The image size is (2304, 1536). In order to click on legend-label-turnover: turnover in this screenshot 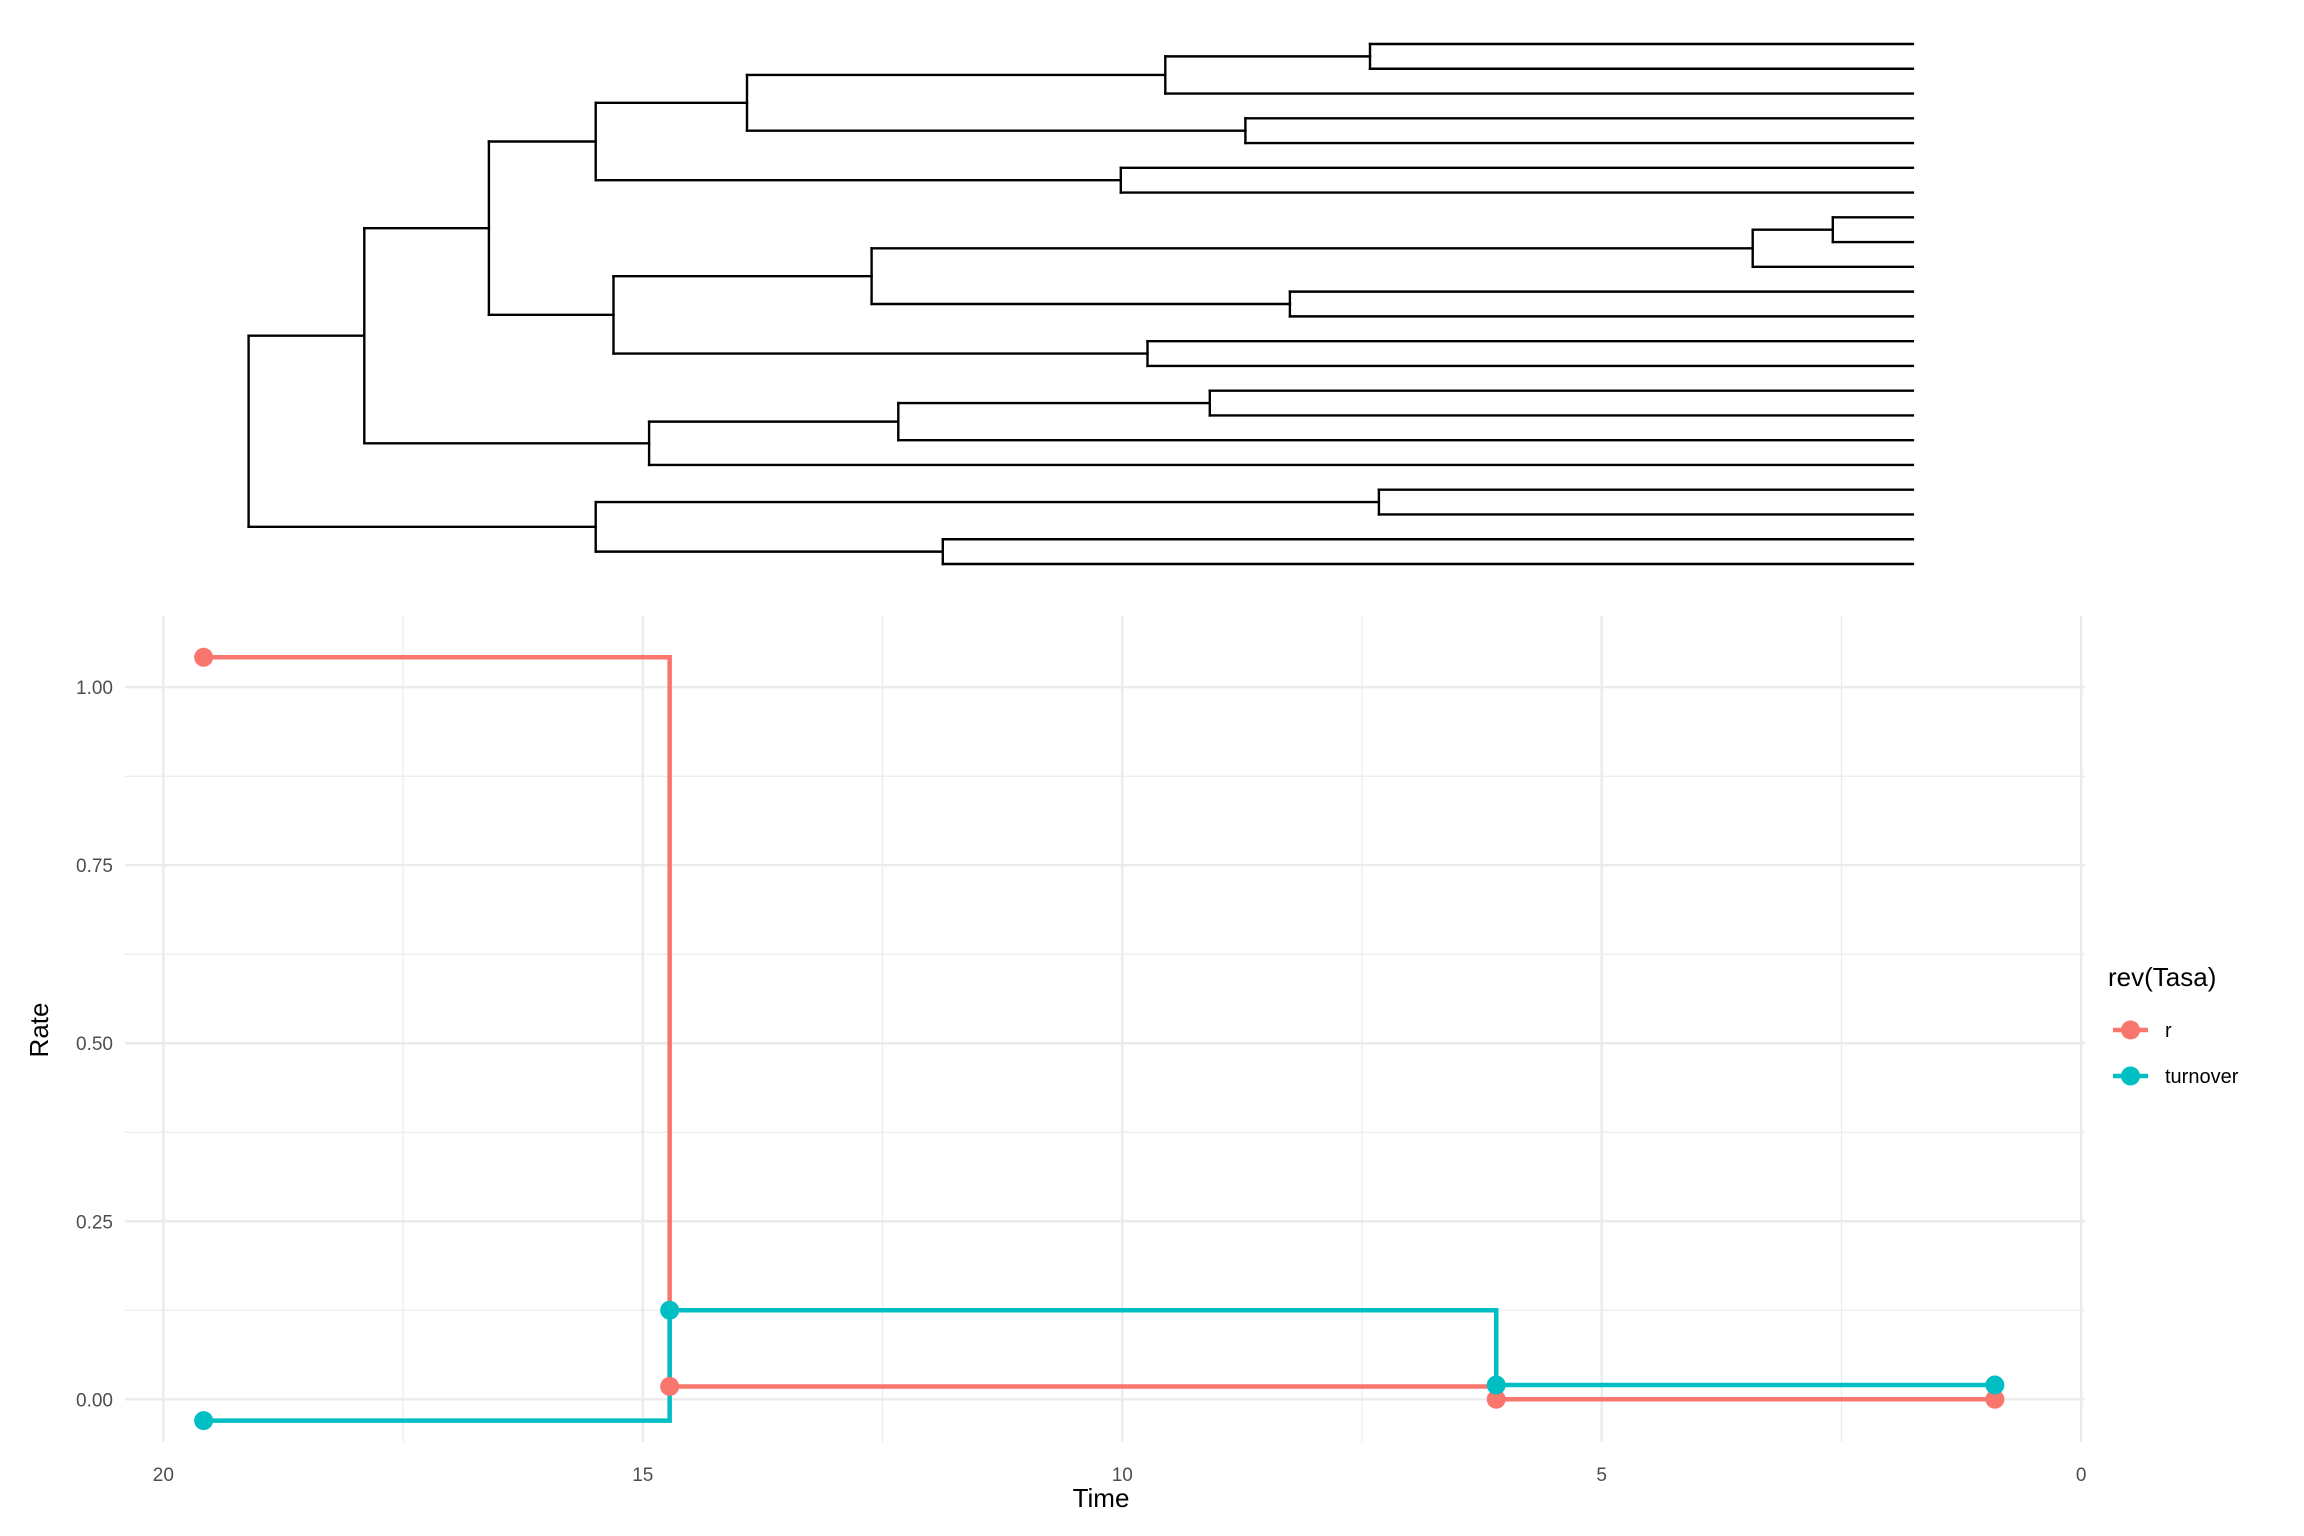, I will do `click(2202, 1077)`.